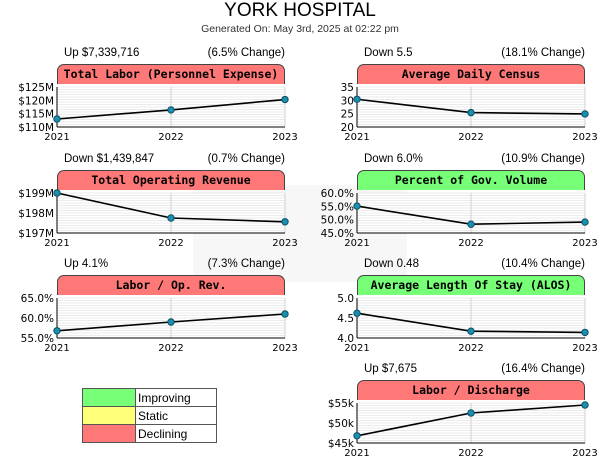 The height and width of the screenshot is (468, 600). What do you see at coordinates (109, 415) in the screenshot?
I see `legend-swatch-static` at bounding box center [109, 415].